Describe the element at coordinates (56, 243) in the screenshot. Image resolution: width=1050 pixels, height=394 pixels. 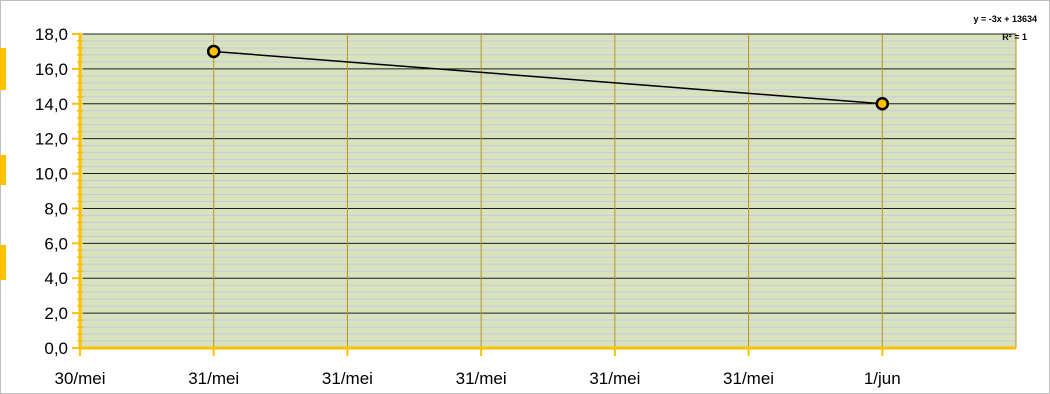
I see `y-tick-label: 6,0` at that location.